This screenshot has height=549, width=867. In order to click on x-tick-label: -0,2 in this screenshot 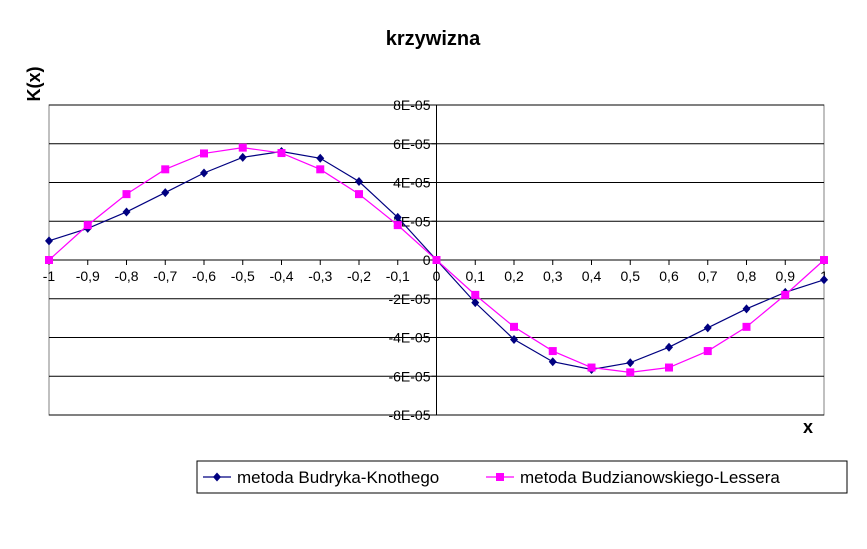, I will do `click(359, 276)`.